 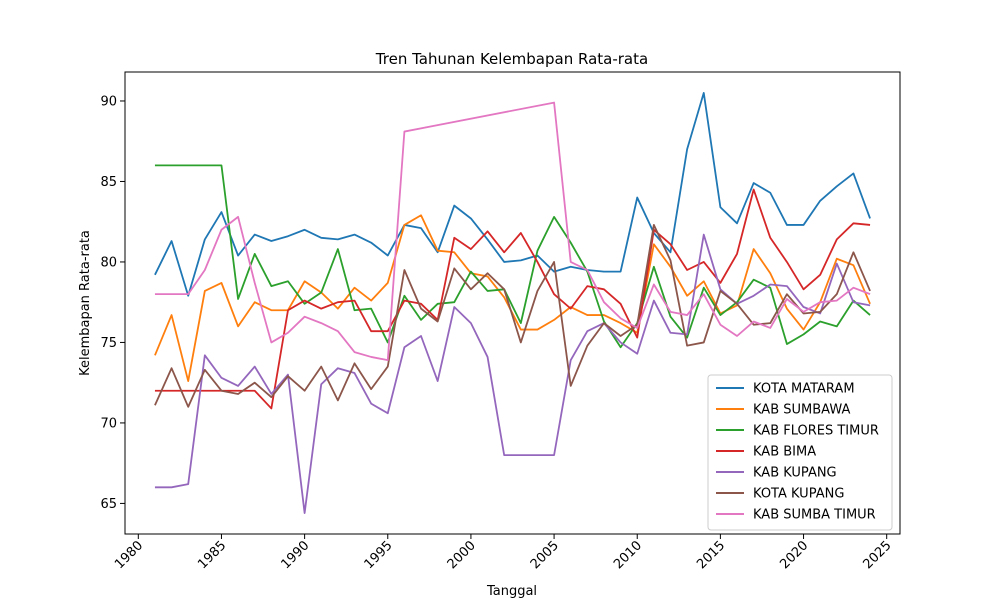 I want to click on x-tick-label: 1990, so click(x=295, y=555).